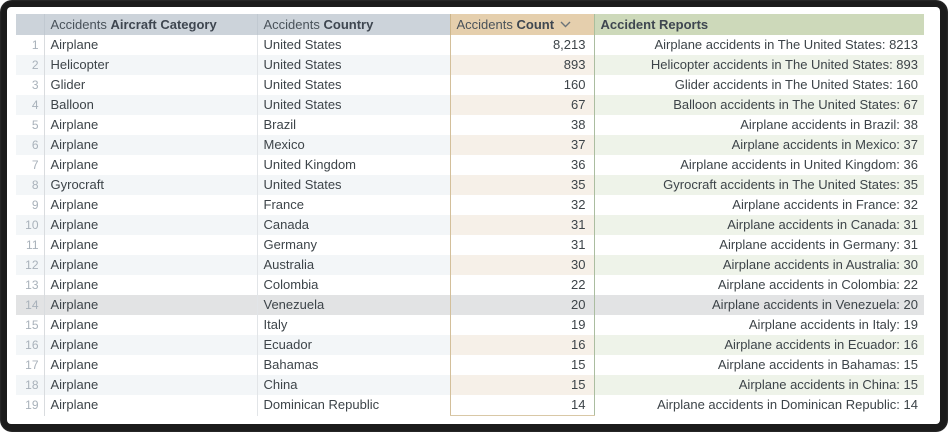 This screenshot has height=432, width=948. I want to click on cell-accident-report: Airplane accidents in United Kingdom: 36, so click(758, 165).